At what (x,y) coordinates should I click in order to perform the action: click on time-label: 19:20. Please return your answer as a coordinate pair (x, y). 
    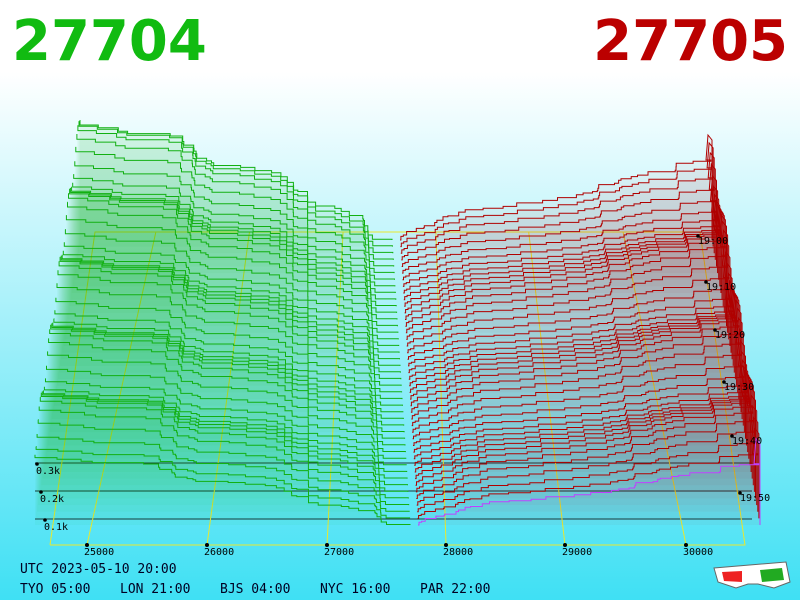
    Looking at the image, I should click on (730, 335).